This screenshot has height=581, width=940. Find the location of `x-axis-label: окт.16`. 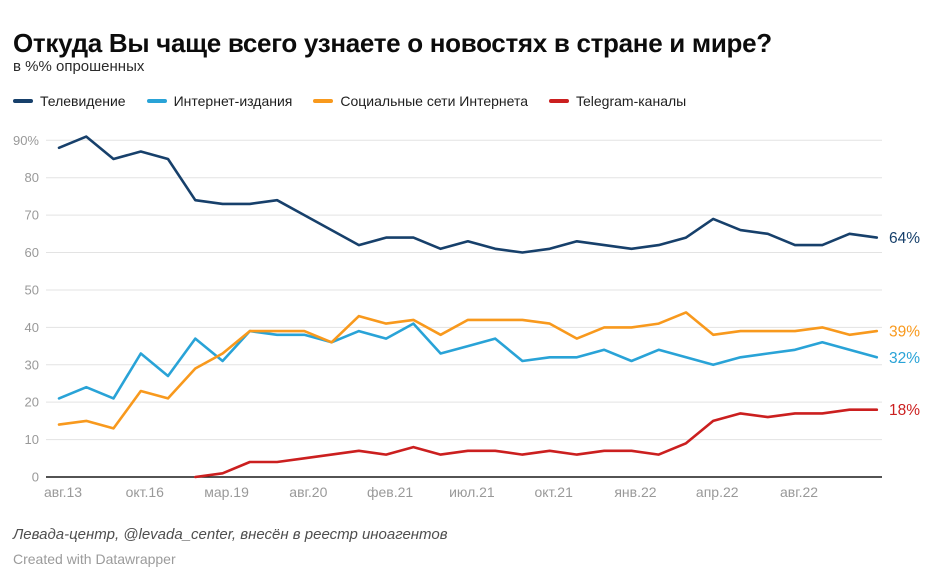

x-axis-label: окт.16 is located at coordinates (145, 492).